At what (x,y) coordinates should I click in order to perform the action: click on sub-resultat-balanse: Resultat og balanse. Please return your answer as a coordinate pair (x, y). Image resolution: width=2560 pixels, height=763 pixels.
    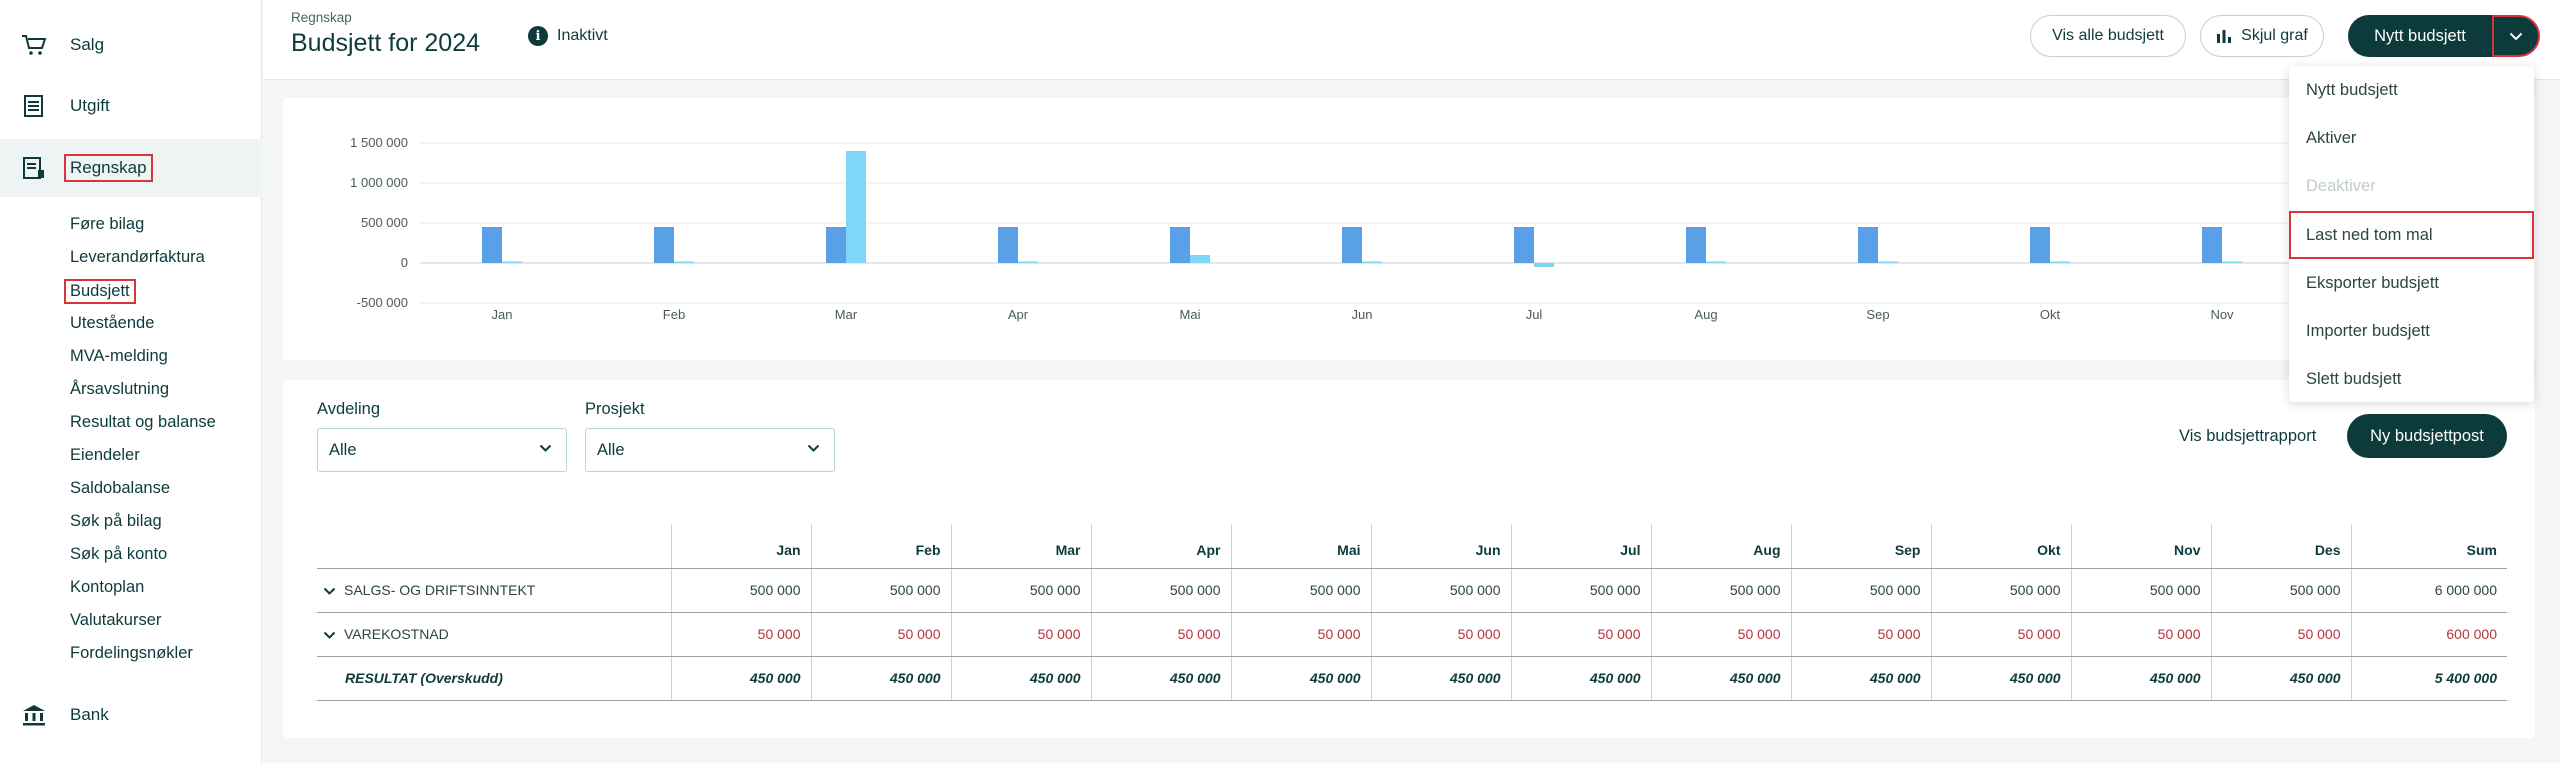
    Looking at the image, I should click on (143, 422).